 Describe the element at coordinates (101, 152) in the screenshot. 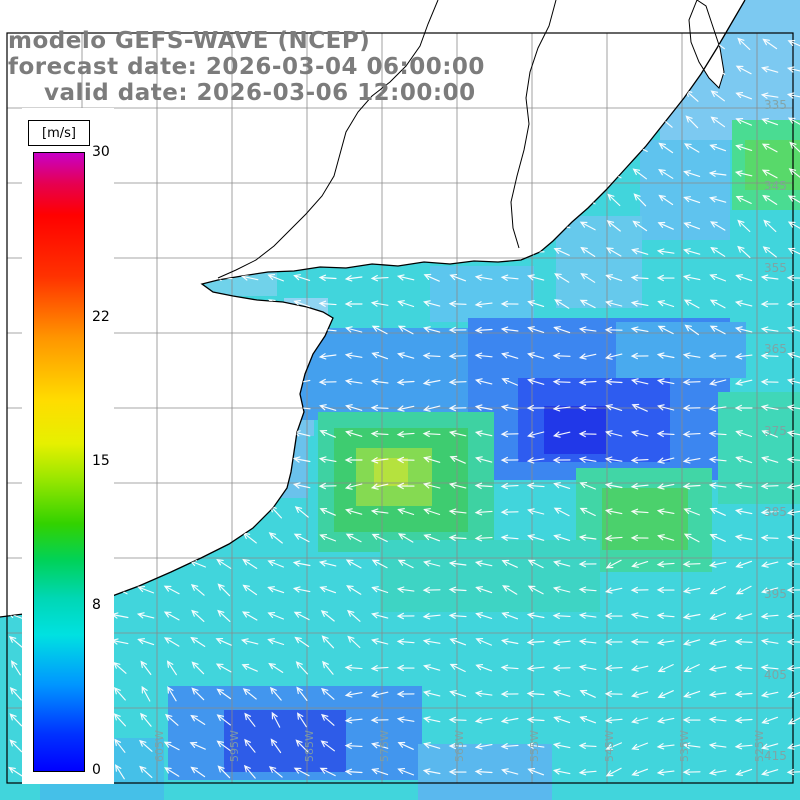

I see `colorbar-tick: 30` at that location.